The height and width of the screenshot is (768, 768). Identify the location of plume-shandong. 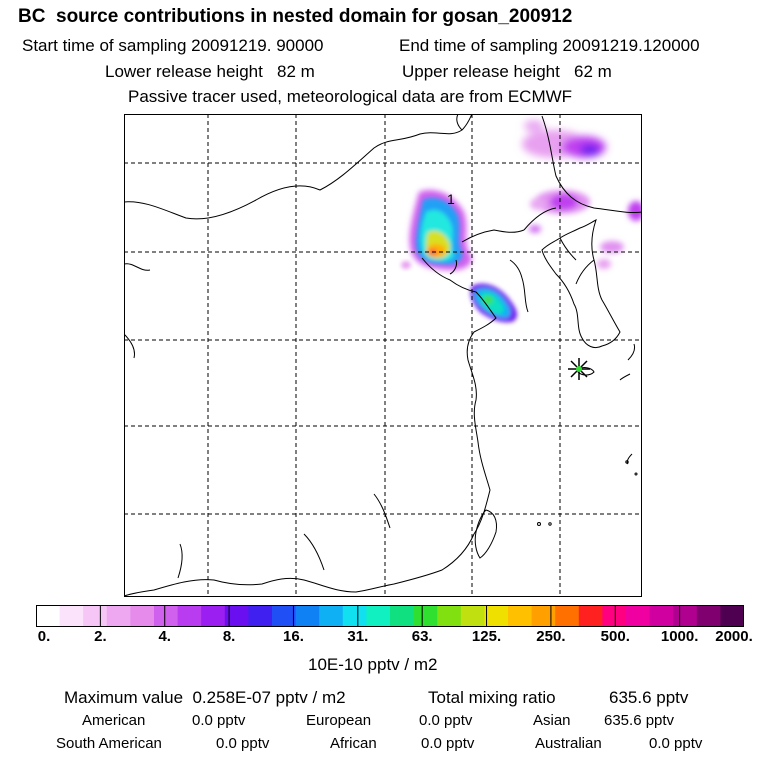
(494, 303).